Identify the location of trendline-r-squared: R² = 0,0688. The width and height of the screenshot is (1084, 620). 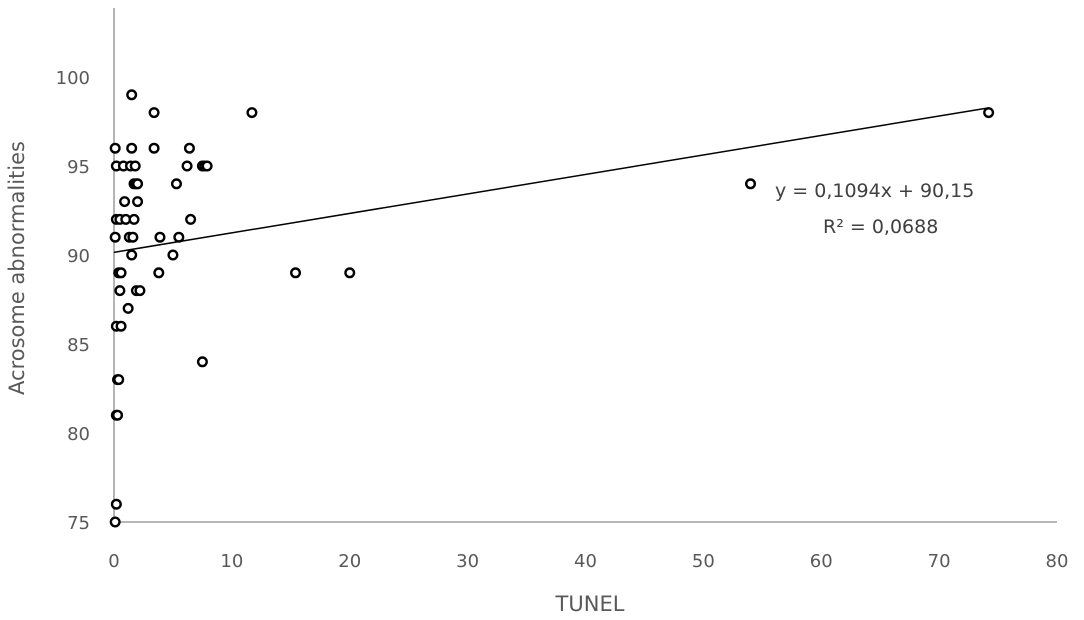
(880, 227).